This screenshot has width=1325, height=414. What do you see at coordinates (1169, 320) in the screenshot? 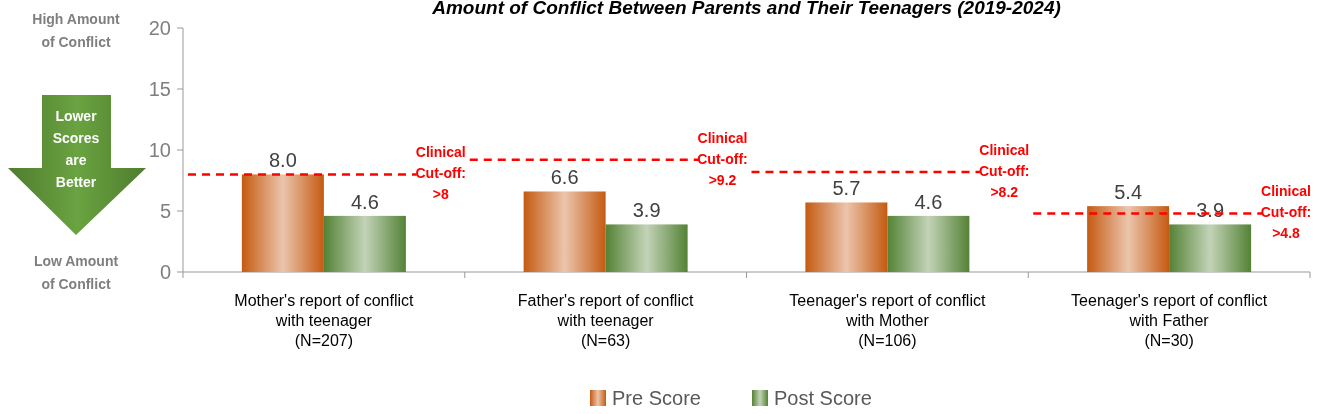
I see `x-tick-label: Teenager's report of conflict with Father (N=30)` at bounding box center [1169, 320].